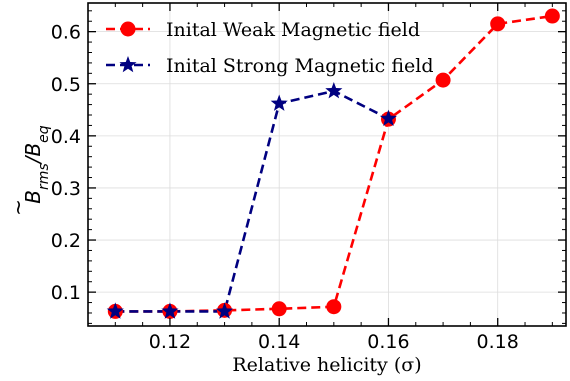  I want to click on svg-text: Brms/Beq, so click(36, 164).